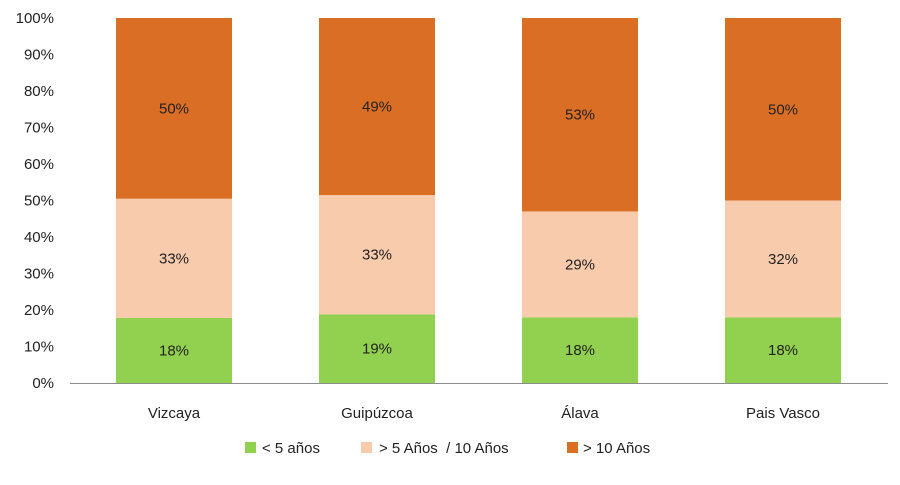 This screenshot has width=900, height=485. Describe the element at coordinates (174, 413) in the screenshot. I see `x-tick-label: Vizcaya` at that location.